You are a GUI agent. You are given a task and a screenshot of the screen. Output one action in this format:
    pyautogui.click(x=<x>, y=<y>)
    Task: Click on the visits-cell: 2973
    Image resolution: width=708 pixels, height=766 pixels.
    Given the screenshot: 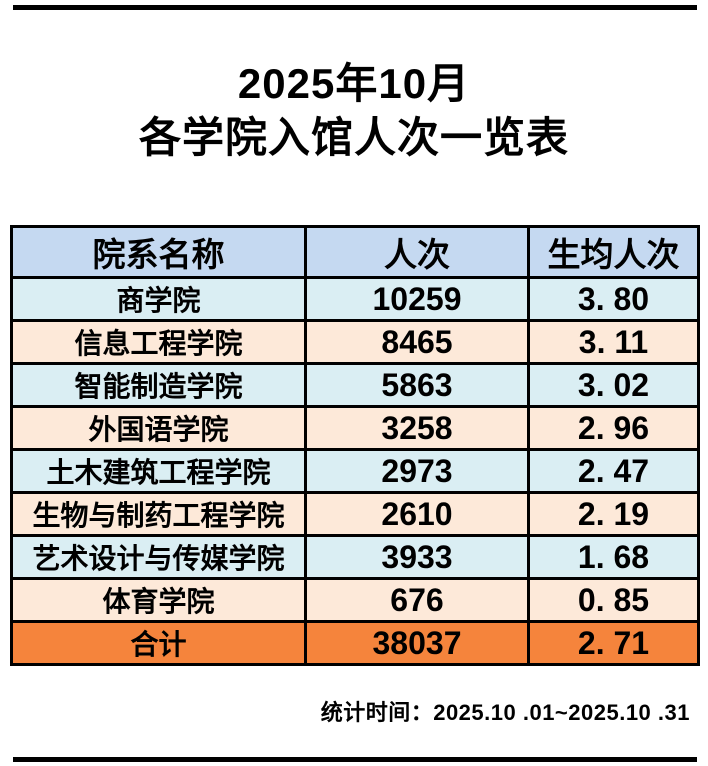 What is the action you would take?
    pyautogui.click(x=417, y=471)
    